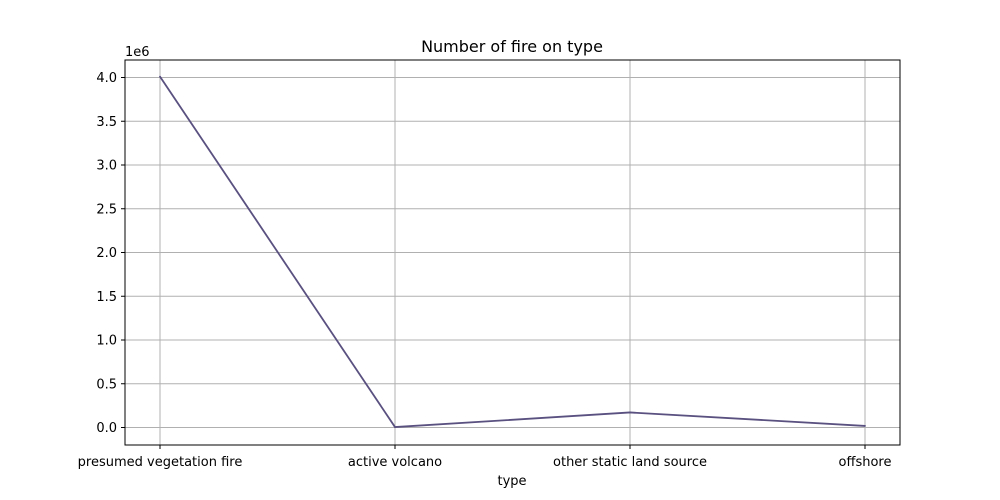 The image size is (1000, 500). What do you see at coordinates (865, 462) in the screenshot?
I see `x-tick-label: offshore` at bounding box center [865, 462].